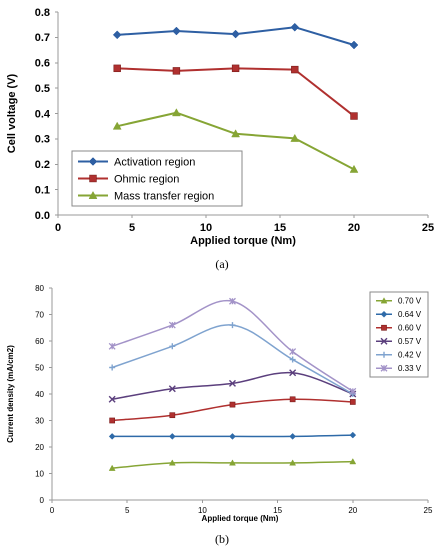 The image size is (444, 550). I want to click on x-axis-title: Applied torque (Nm), so click(243, 241).